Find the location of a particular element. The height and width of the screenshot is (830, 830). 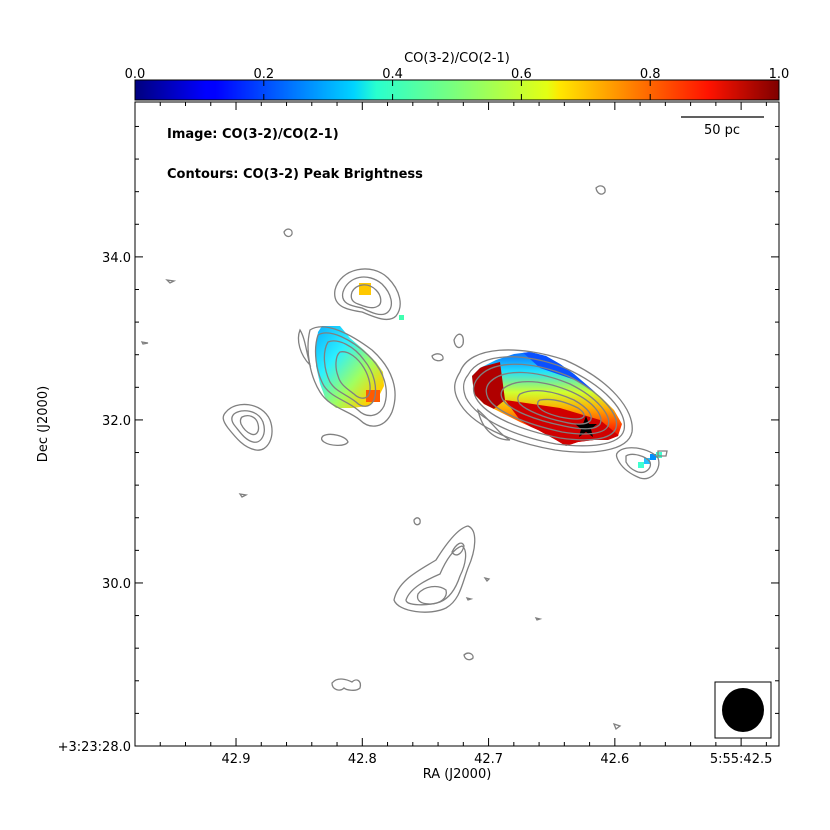

colorbar-tick-label: 0.4 is located at coordinates (392, 74).